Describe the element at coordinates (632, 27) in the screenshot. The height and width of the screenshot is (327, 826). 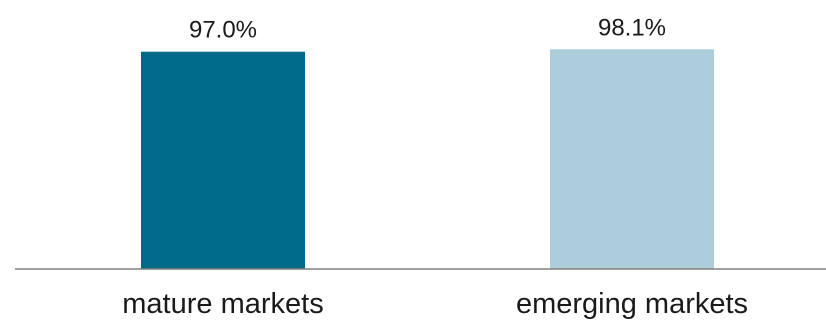
I see `data-label-emerging-markets: 98.1%` at that location.